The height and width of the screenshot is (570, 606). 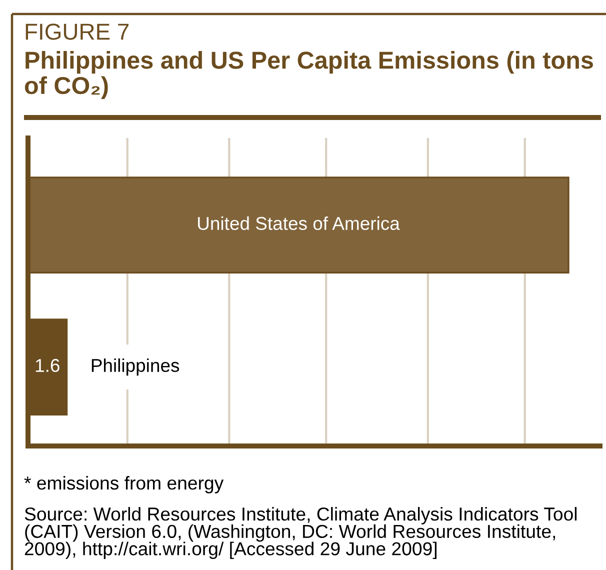 I want to click on text: * emissions from energy, so click(x=124, y=485).